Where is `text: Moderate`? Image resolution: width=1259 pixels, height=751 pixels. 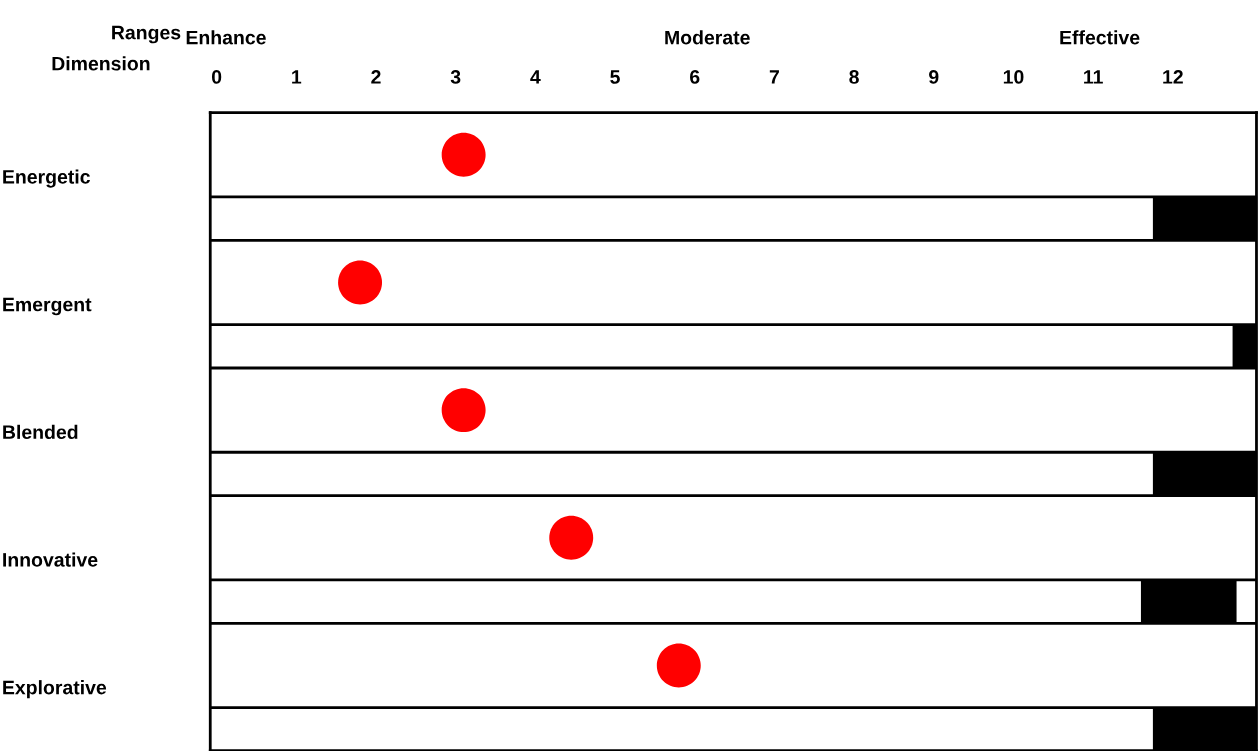
text: Moderate is located at coordinates (707, 37).